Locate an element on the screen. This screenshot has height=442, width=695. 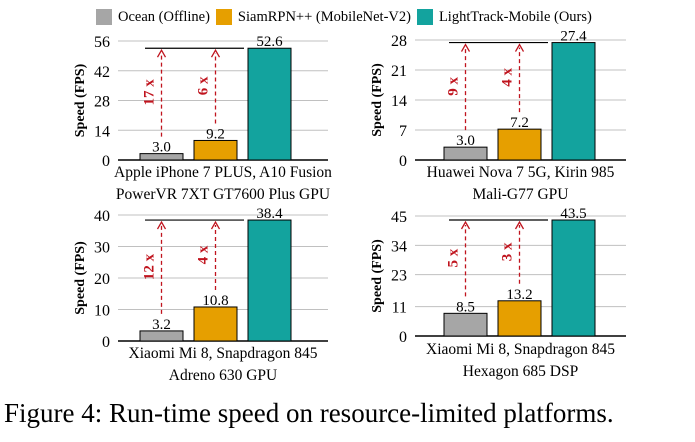
speedup-label: 9 x is located at coordinates (454, 85).